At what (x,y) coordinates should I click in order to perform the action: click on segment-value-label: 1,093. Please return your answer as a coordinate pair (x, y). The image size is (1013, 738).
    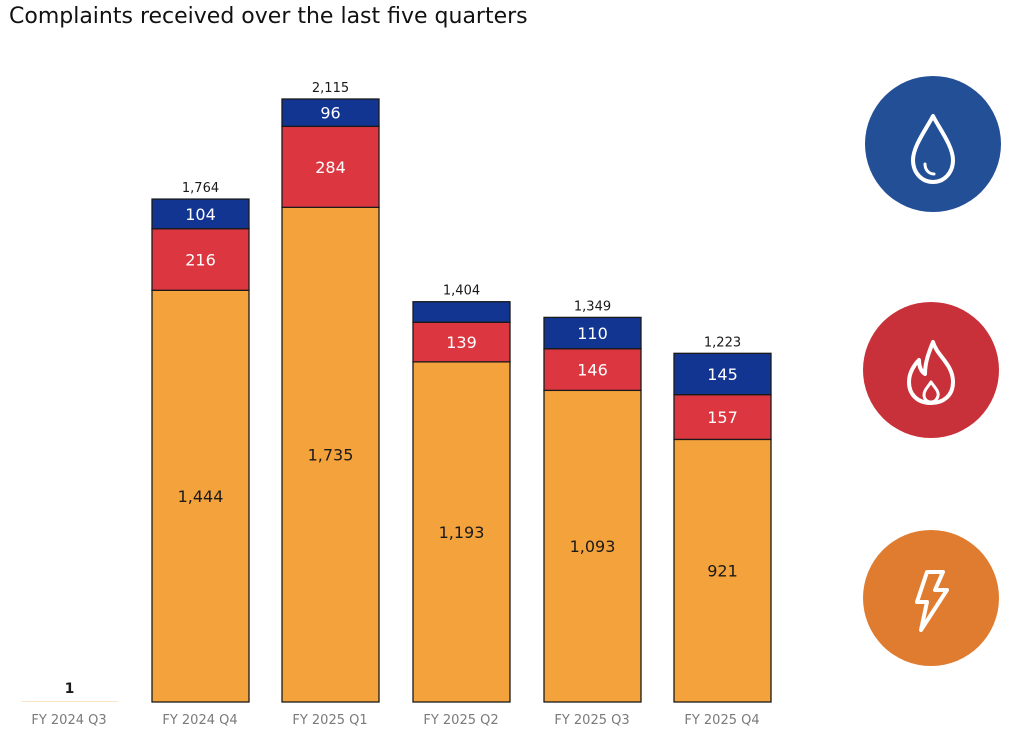
    Looking at the image, I should click on (593, 546).